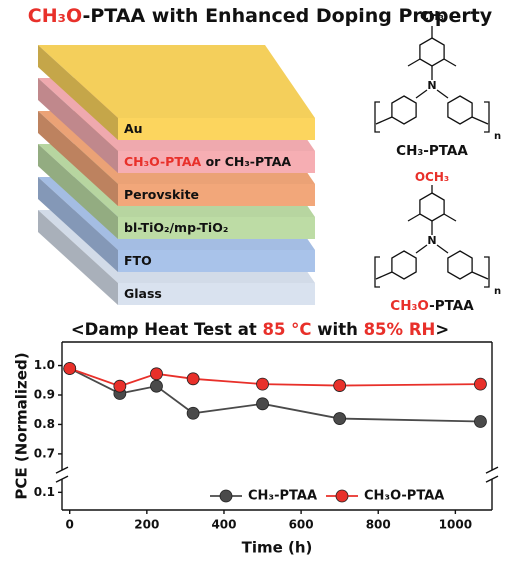 Image resolution: width=520 pixels, height=562 pixels. Describe the element at coordinates (378, 525) in the screenshot. I see `x-tick-label: 800` at that location.